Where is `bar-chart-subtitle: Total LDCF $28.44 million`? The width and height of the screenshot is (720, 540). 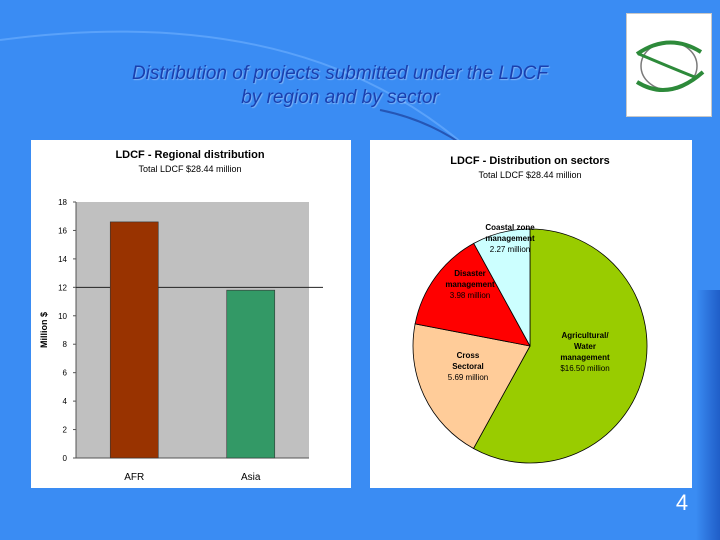 bar-chart-subtitle: Total LDCF $28.44 million is located at coordinates (189, 169).